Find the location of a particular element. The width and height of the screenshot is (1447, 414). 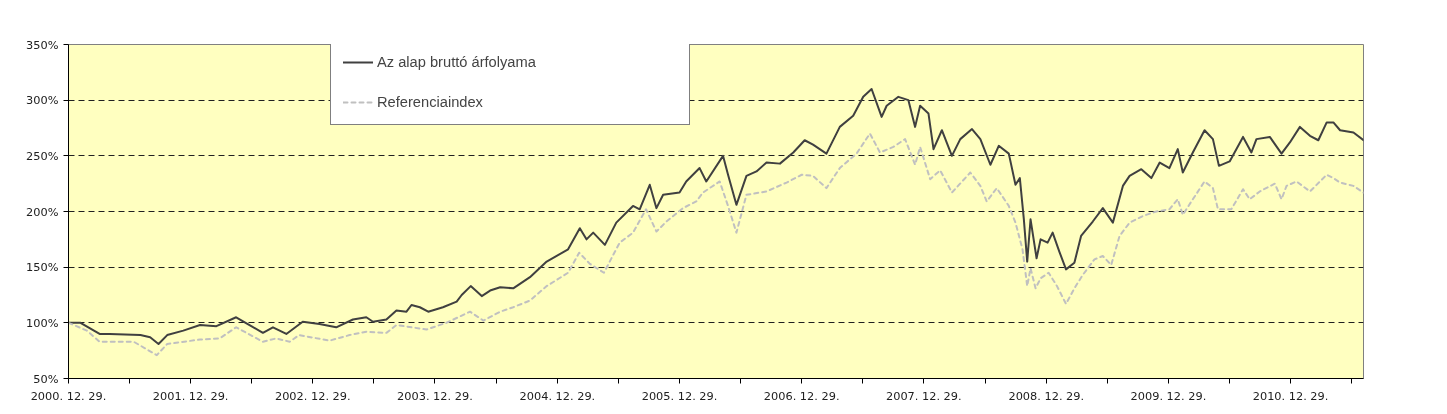

x-tick-label: 2002. 12. 29. is located at coordinates (312, 395).